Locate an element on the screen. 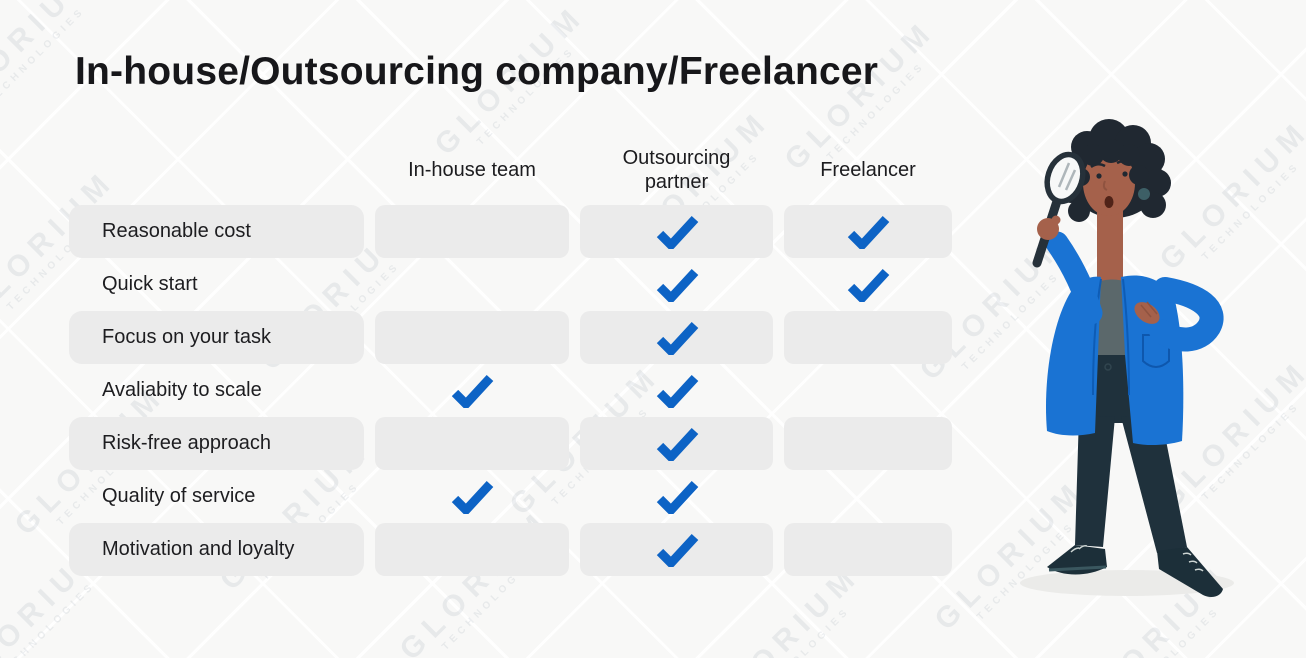  shoes is located at coordinates (1135, 571).